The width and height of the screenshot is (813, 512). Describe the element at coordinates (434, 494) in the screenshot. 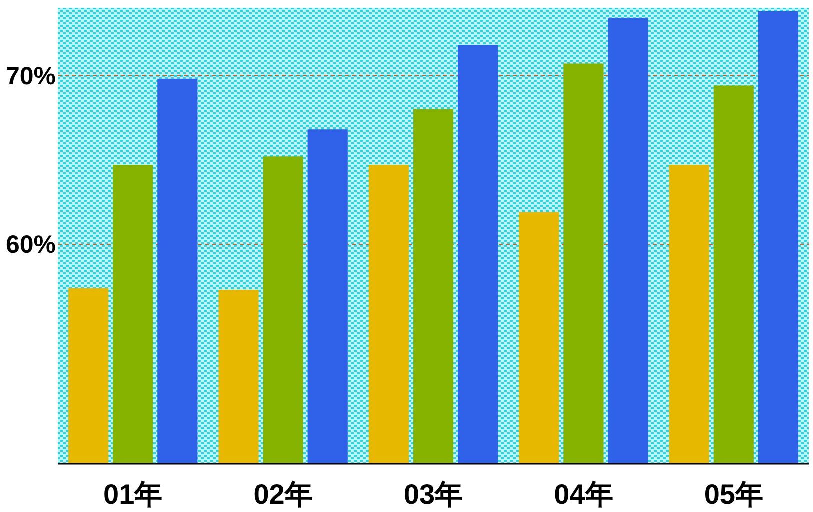

I see `x-tick-label: 03年` at that location.